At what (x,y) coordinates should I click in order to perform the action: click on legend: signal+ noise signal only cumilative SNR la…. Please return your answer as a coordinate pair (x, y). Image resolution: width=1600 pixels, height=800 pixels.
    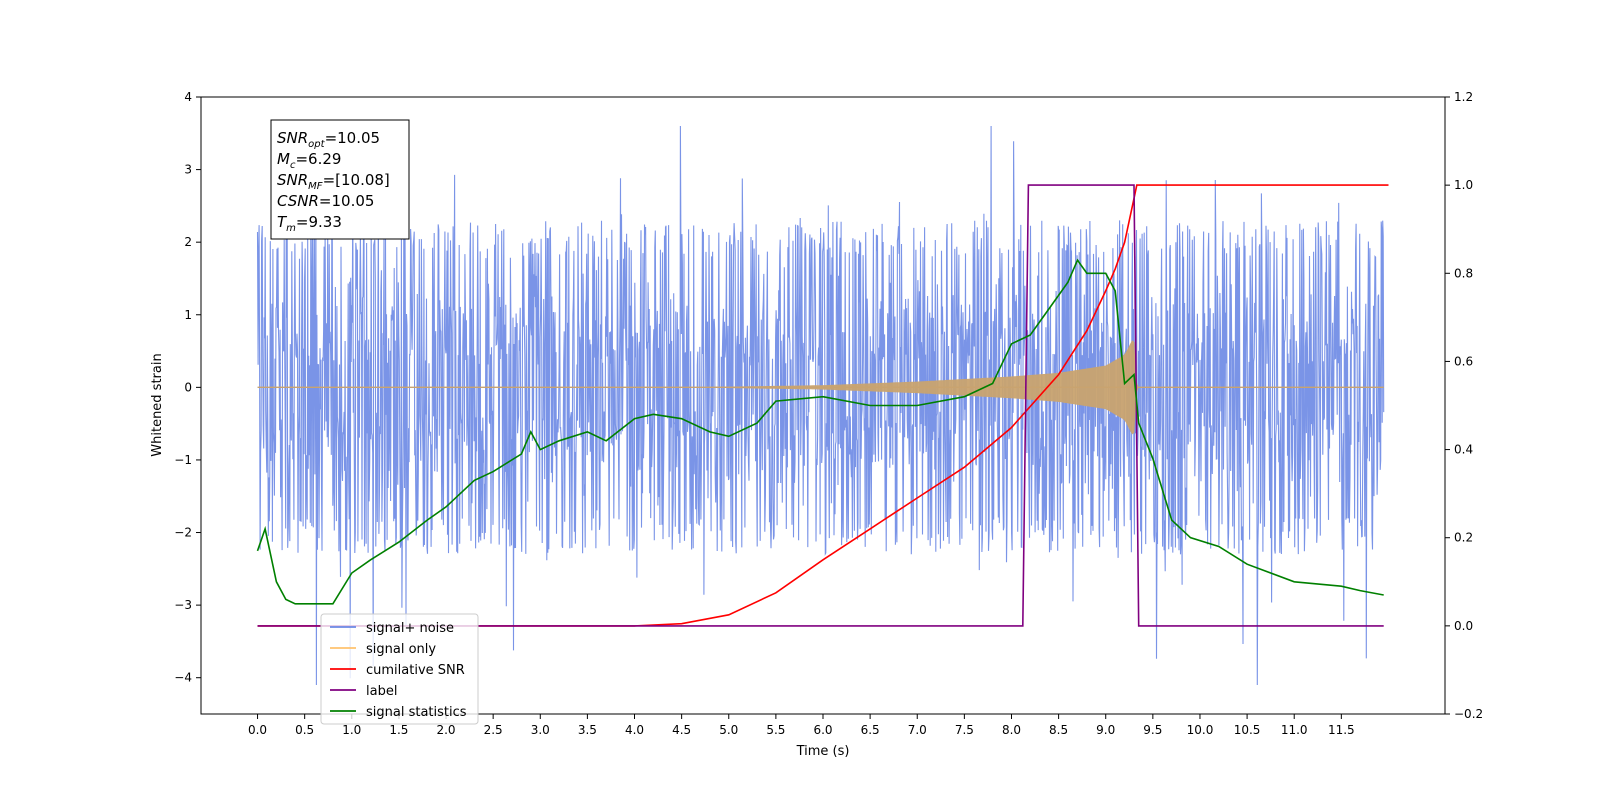
    Looking at the image, I should click on (399, 669).